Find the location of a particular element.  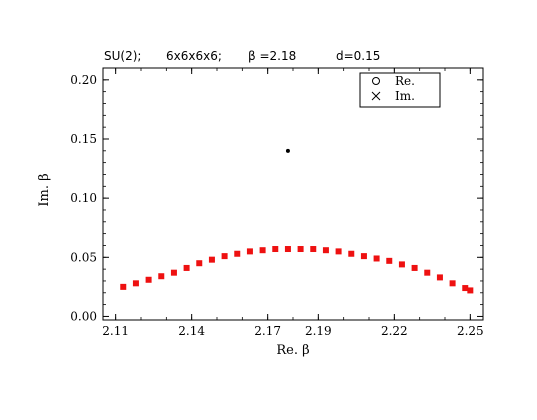

legend-circle-icon is located at coordinates (376, 81).